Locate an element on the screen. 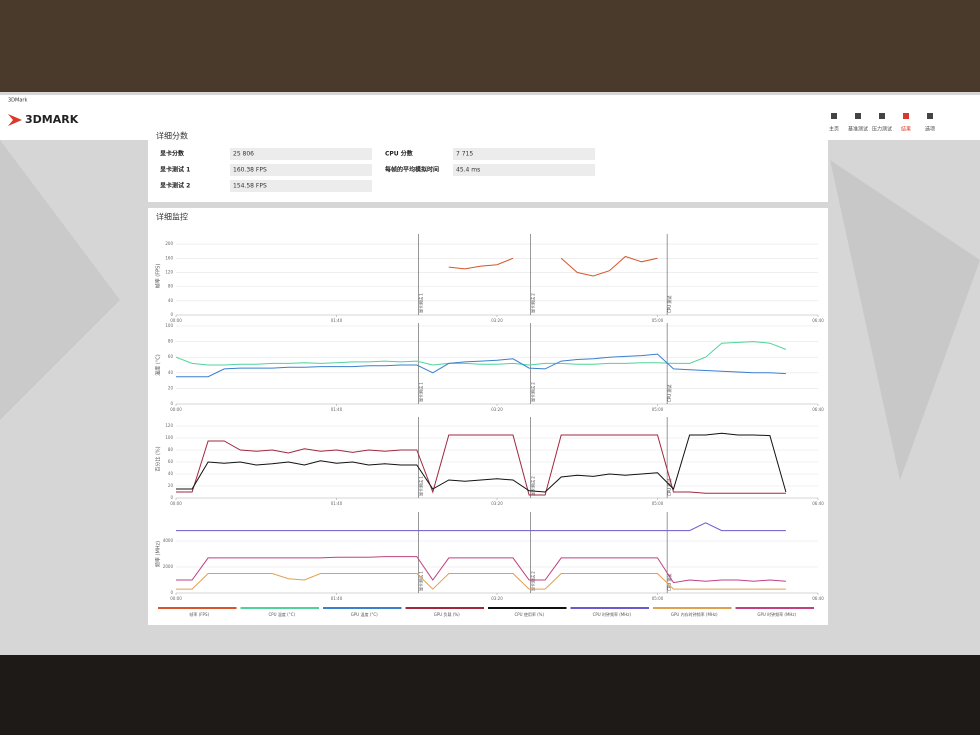  bg-shape is located at coordinates (905, 320).